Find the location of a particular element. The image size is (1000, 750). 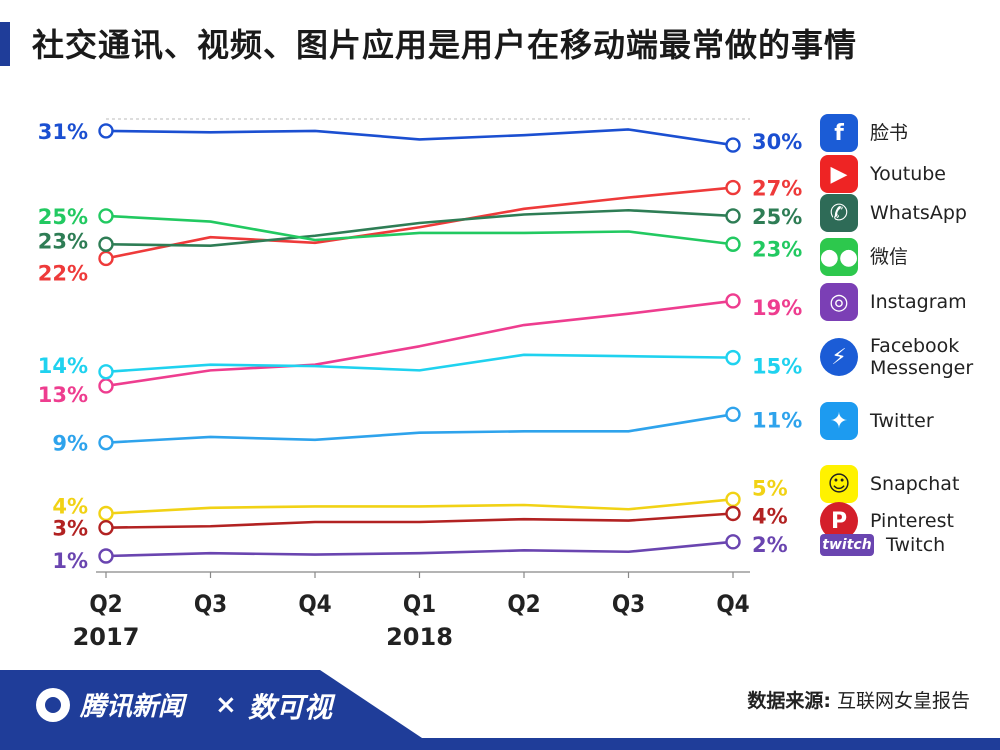

source-label: 数据来源: is located at coordinates (789, 701).